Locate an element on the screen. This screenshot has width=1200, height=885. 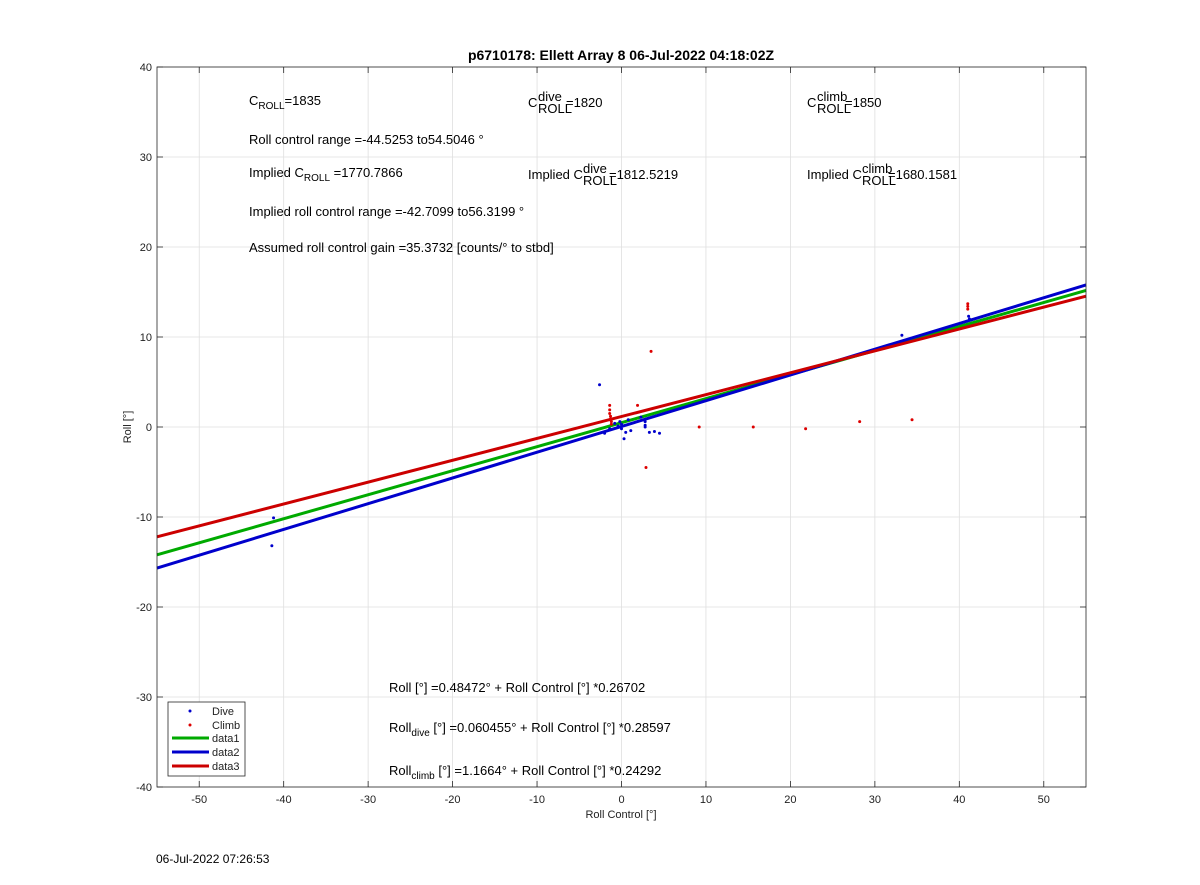
legend-label-data3: data3 is located at coordinates (226, 767).